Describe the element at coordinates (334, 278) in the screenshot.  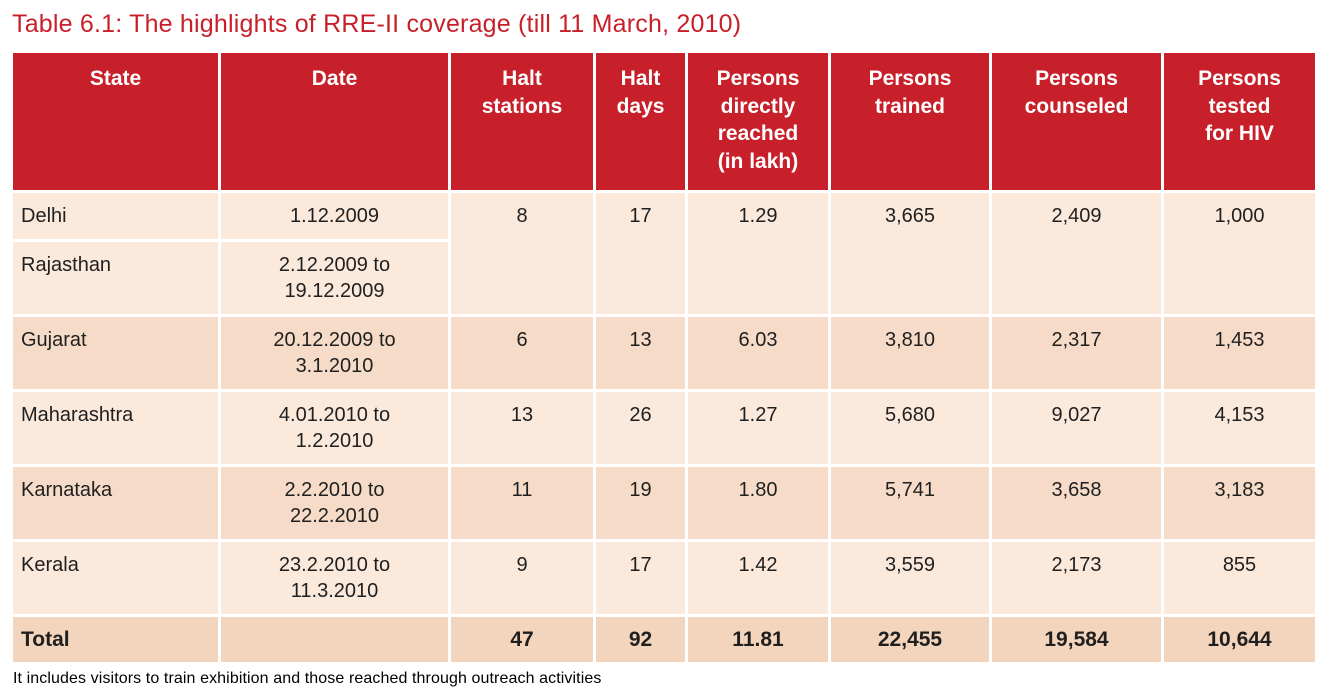
I see `date-cell: 2.12.2009 to 19.12.2009` at that location.